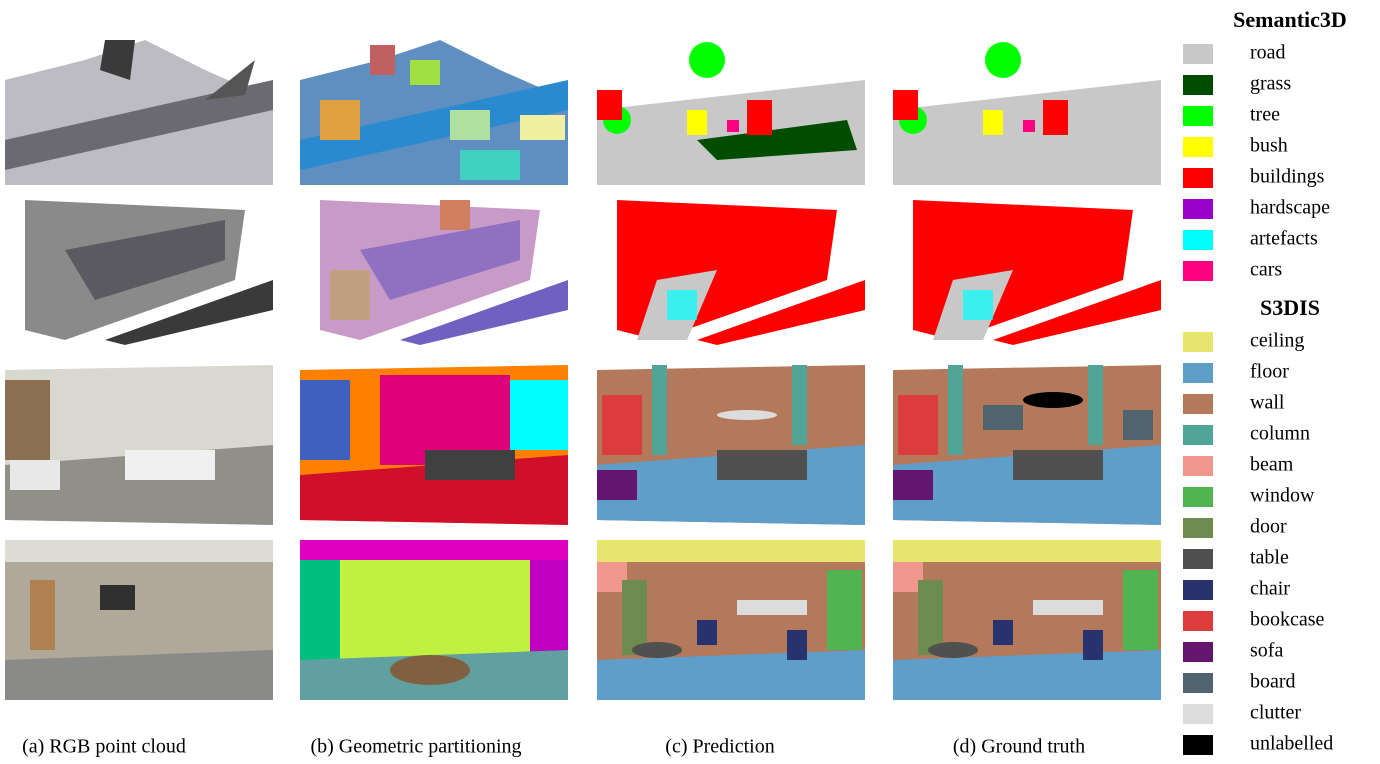 The image size is (1380, 764). What do you see at coordinates (415, 747) in the screenshot?
I see `caption: (b) Geometric partitioning` at bounding box center [415, 747].